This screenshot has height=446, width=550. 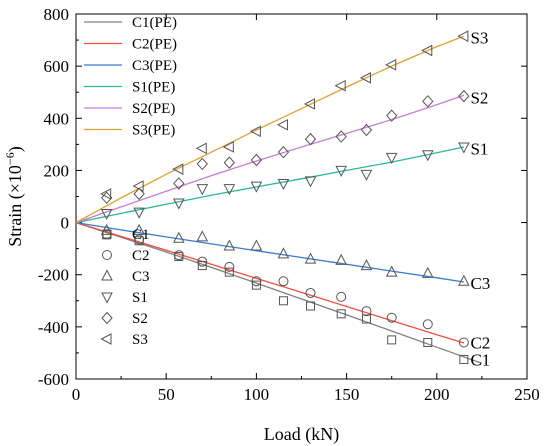 What do you see at coordinates (154, 45) in the screenshot?
I see `legend-label: C2(PE)` at bounding box center [154, 45].